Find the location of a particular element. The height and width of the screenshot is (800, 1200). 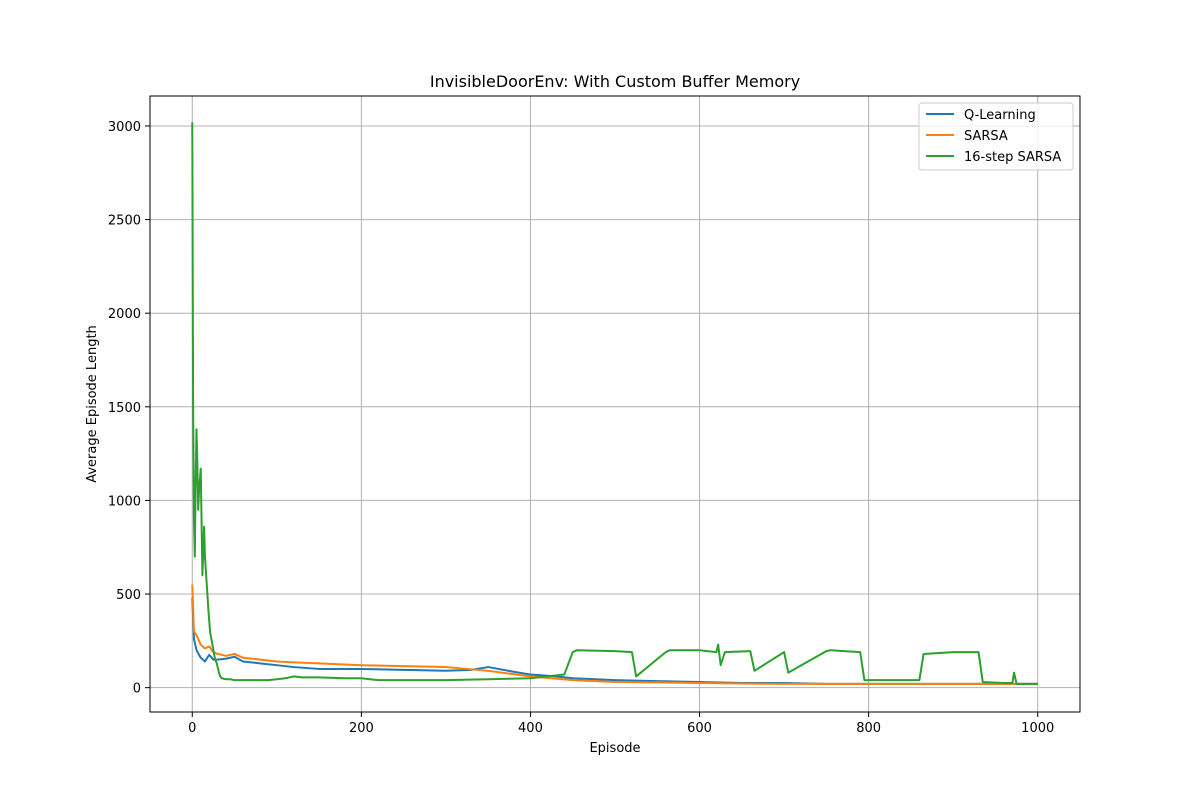

x-tick-label-2: 400 is located at coordinates (530, 728).